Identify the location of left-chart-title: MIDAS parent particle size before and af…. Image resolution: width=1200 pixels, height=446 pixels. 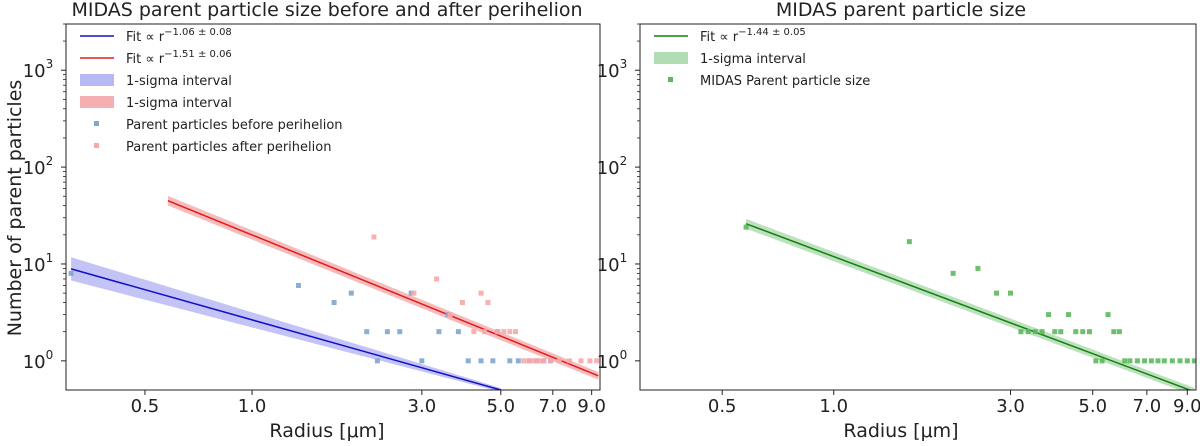
(326, 10).